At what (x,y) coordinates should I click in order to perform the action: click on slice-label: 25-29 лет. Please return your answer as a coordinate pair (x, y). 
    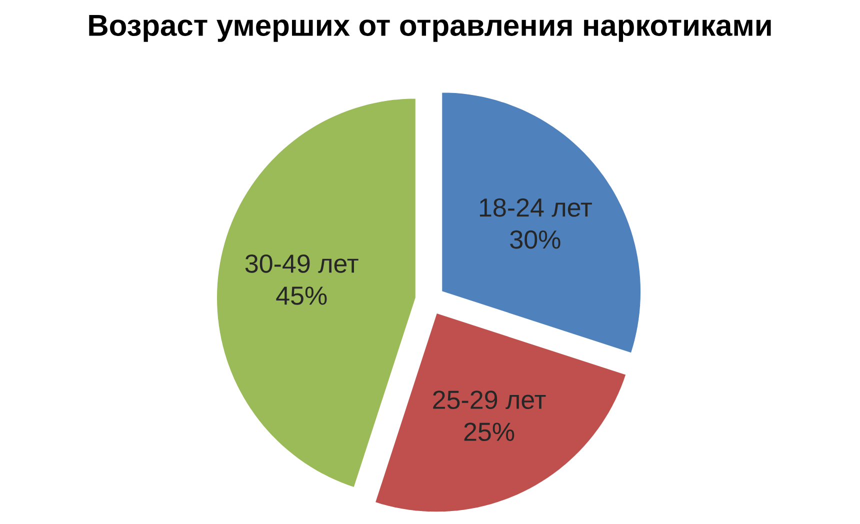
    Looking at the image, I should click on (489, 400).